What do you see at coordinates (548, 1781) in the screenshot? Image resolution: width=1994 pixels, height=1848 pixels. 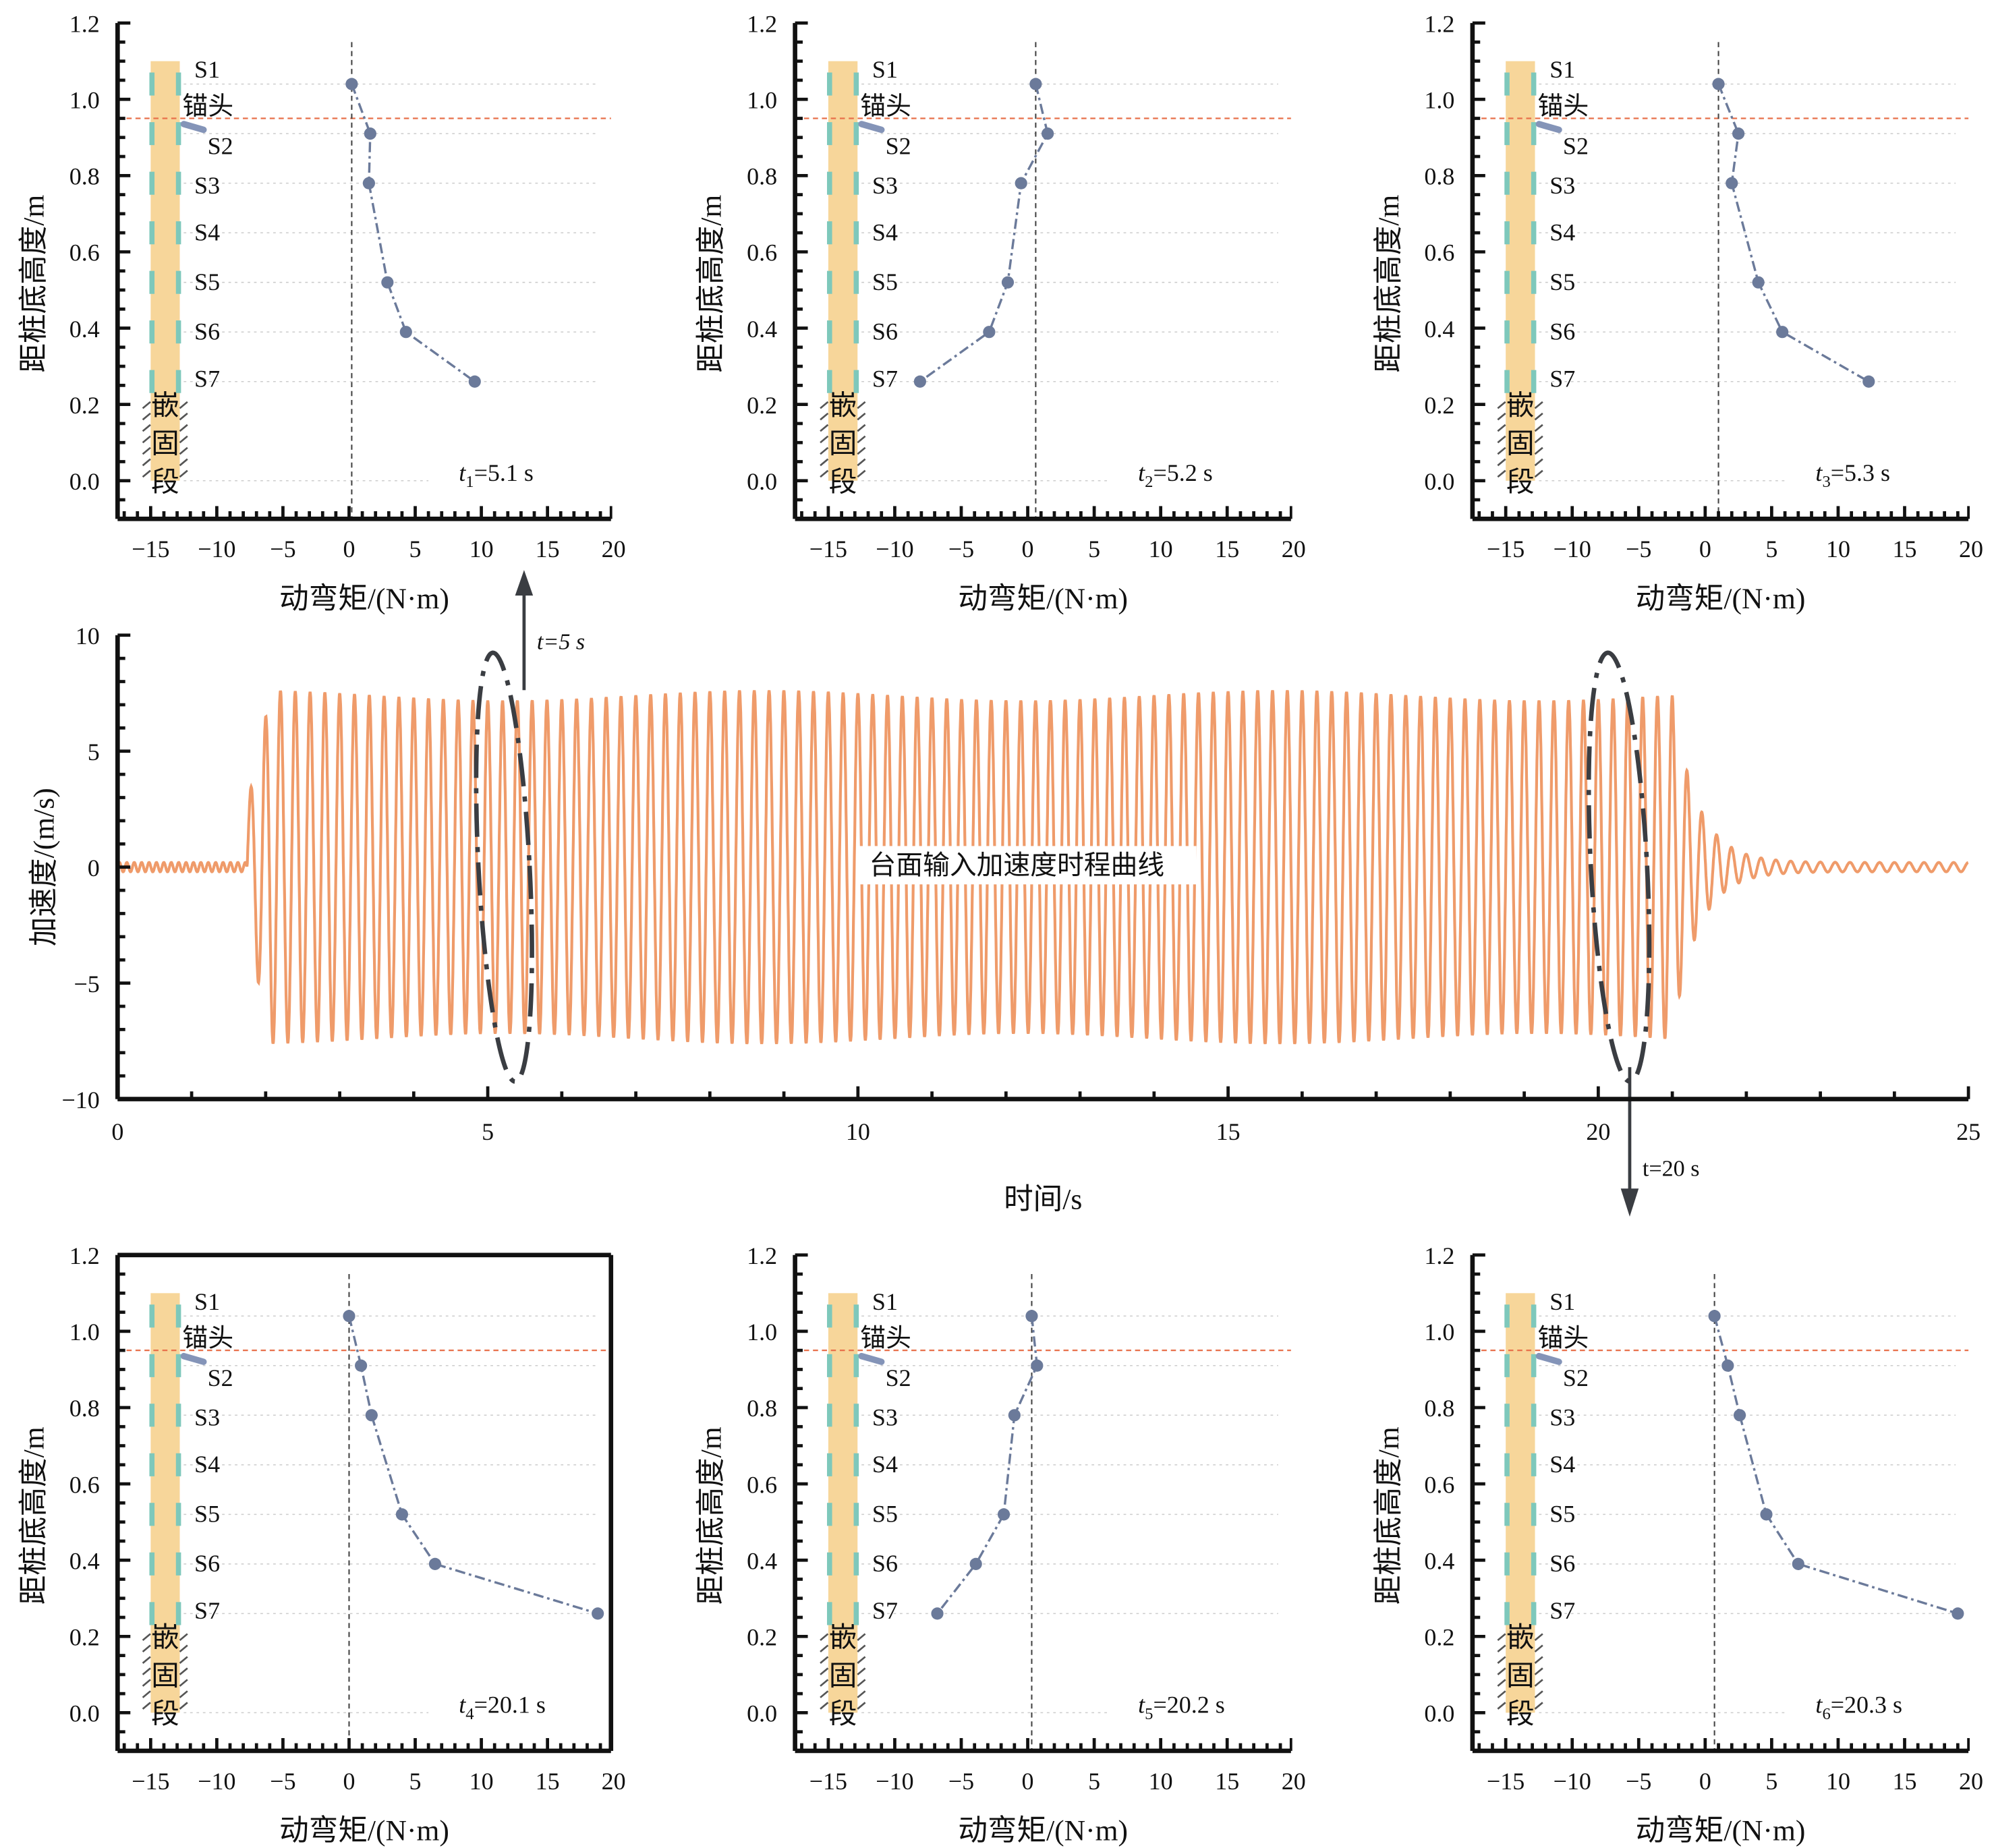 I see `x-tick-label: 15` at bounding box center [548, 1781].